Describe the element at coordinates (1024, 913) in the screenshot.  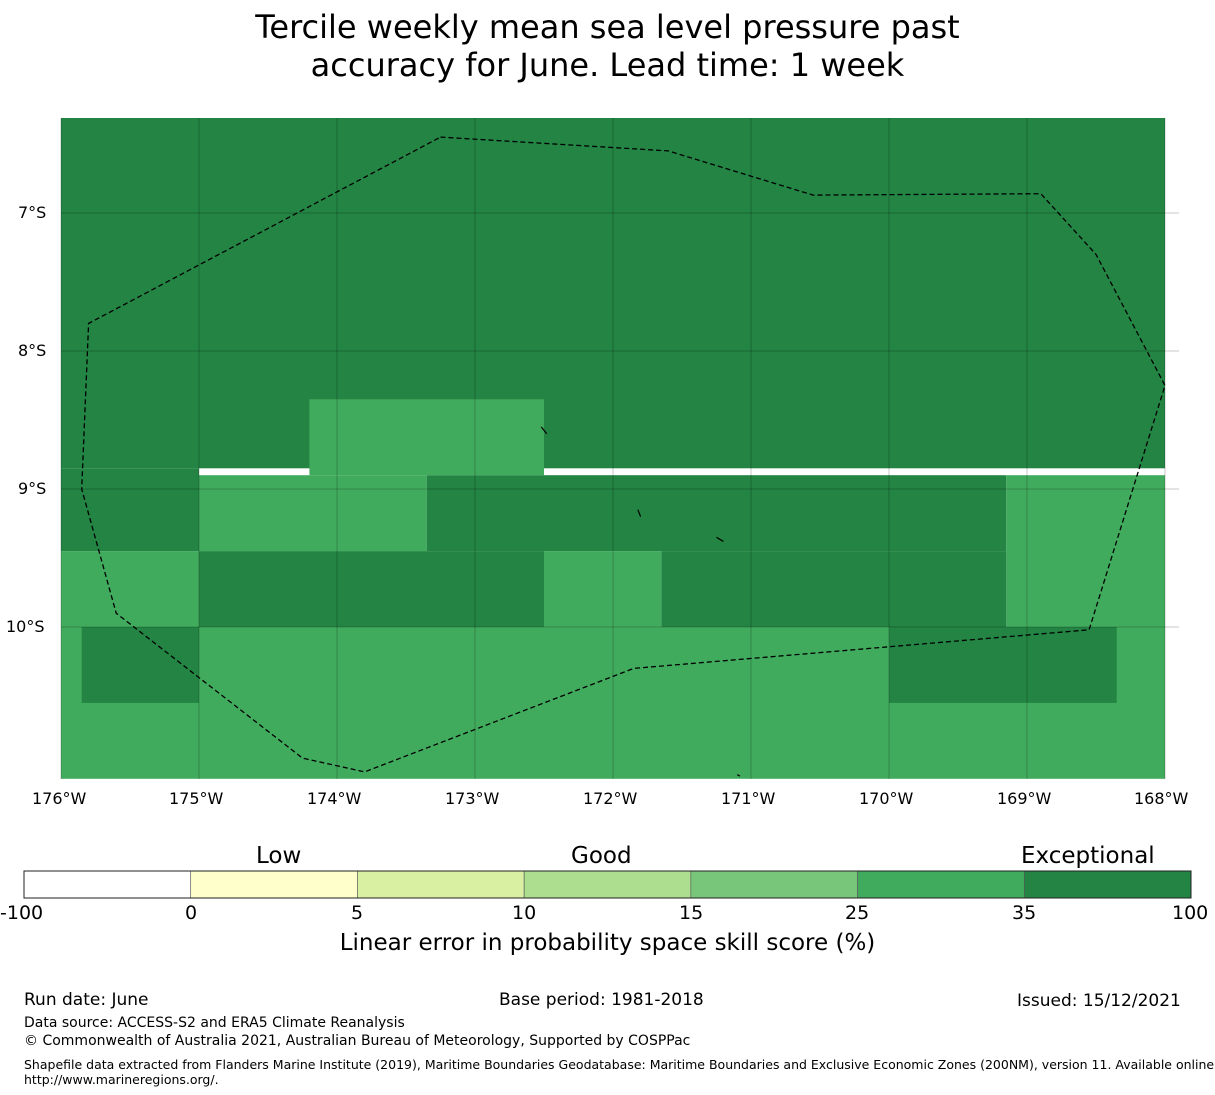
I see `colorbar-tick-35: 35` at that location.